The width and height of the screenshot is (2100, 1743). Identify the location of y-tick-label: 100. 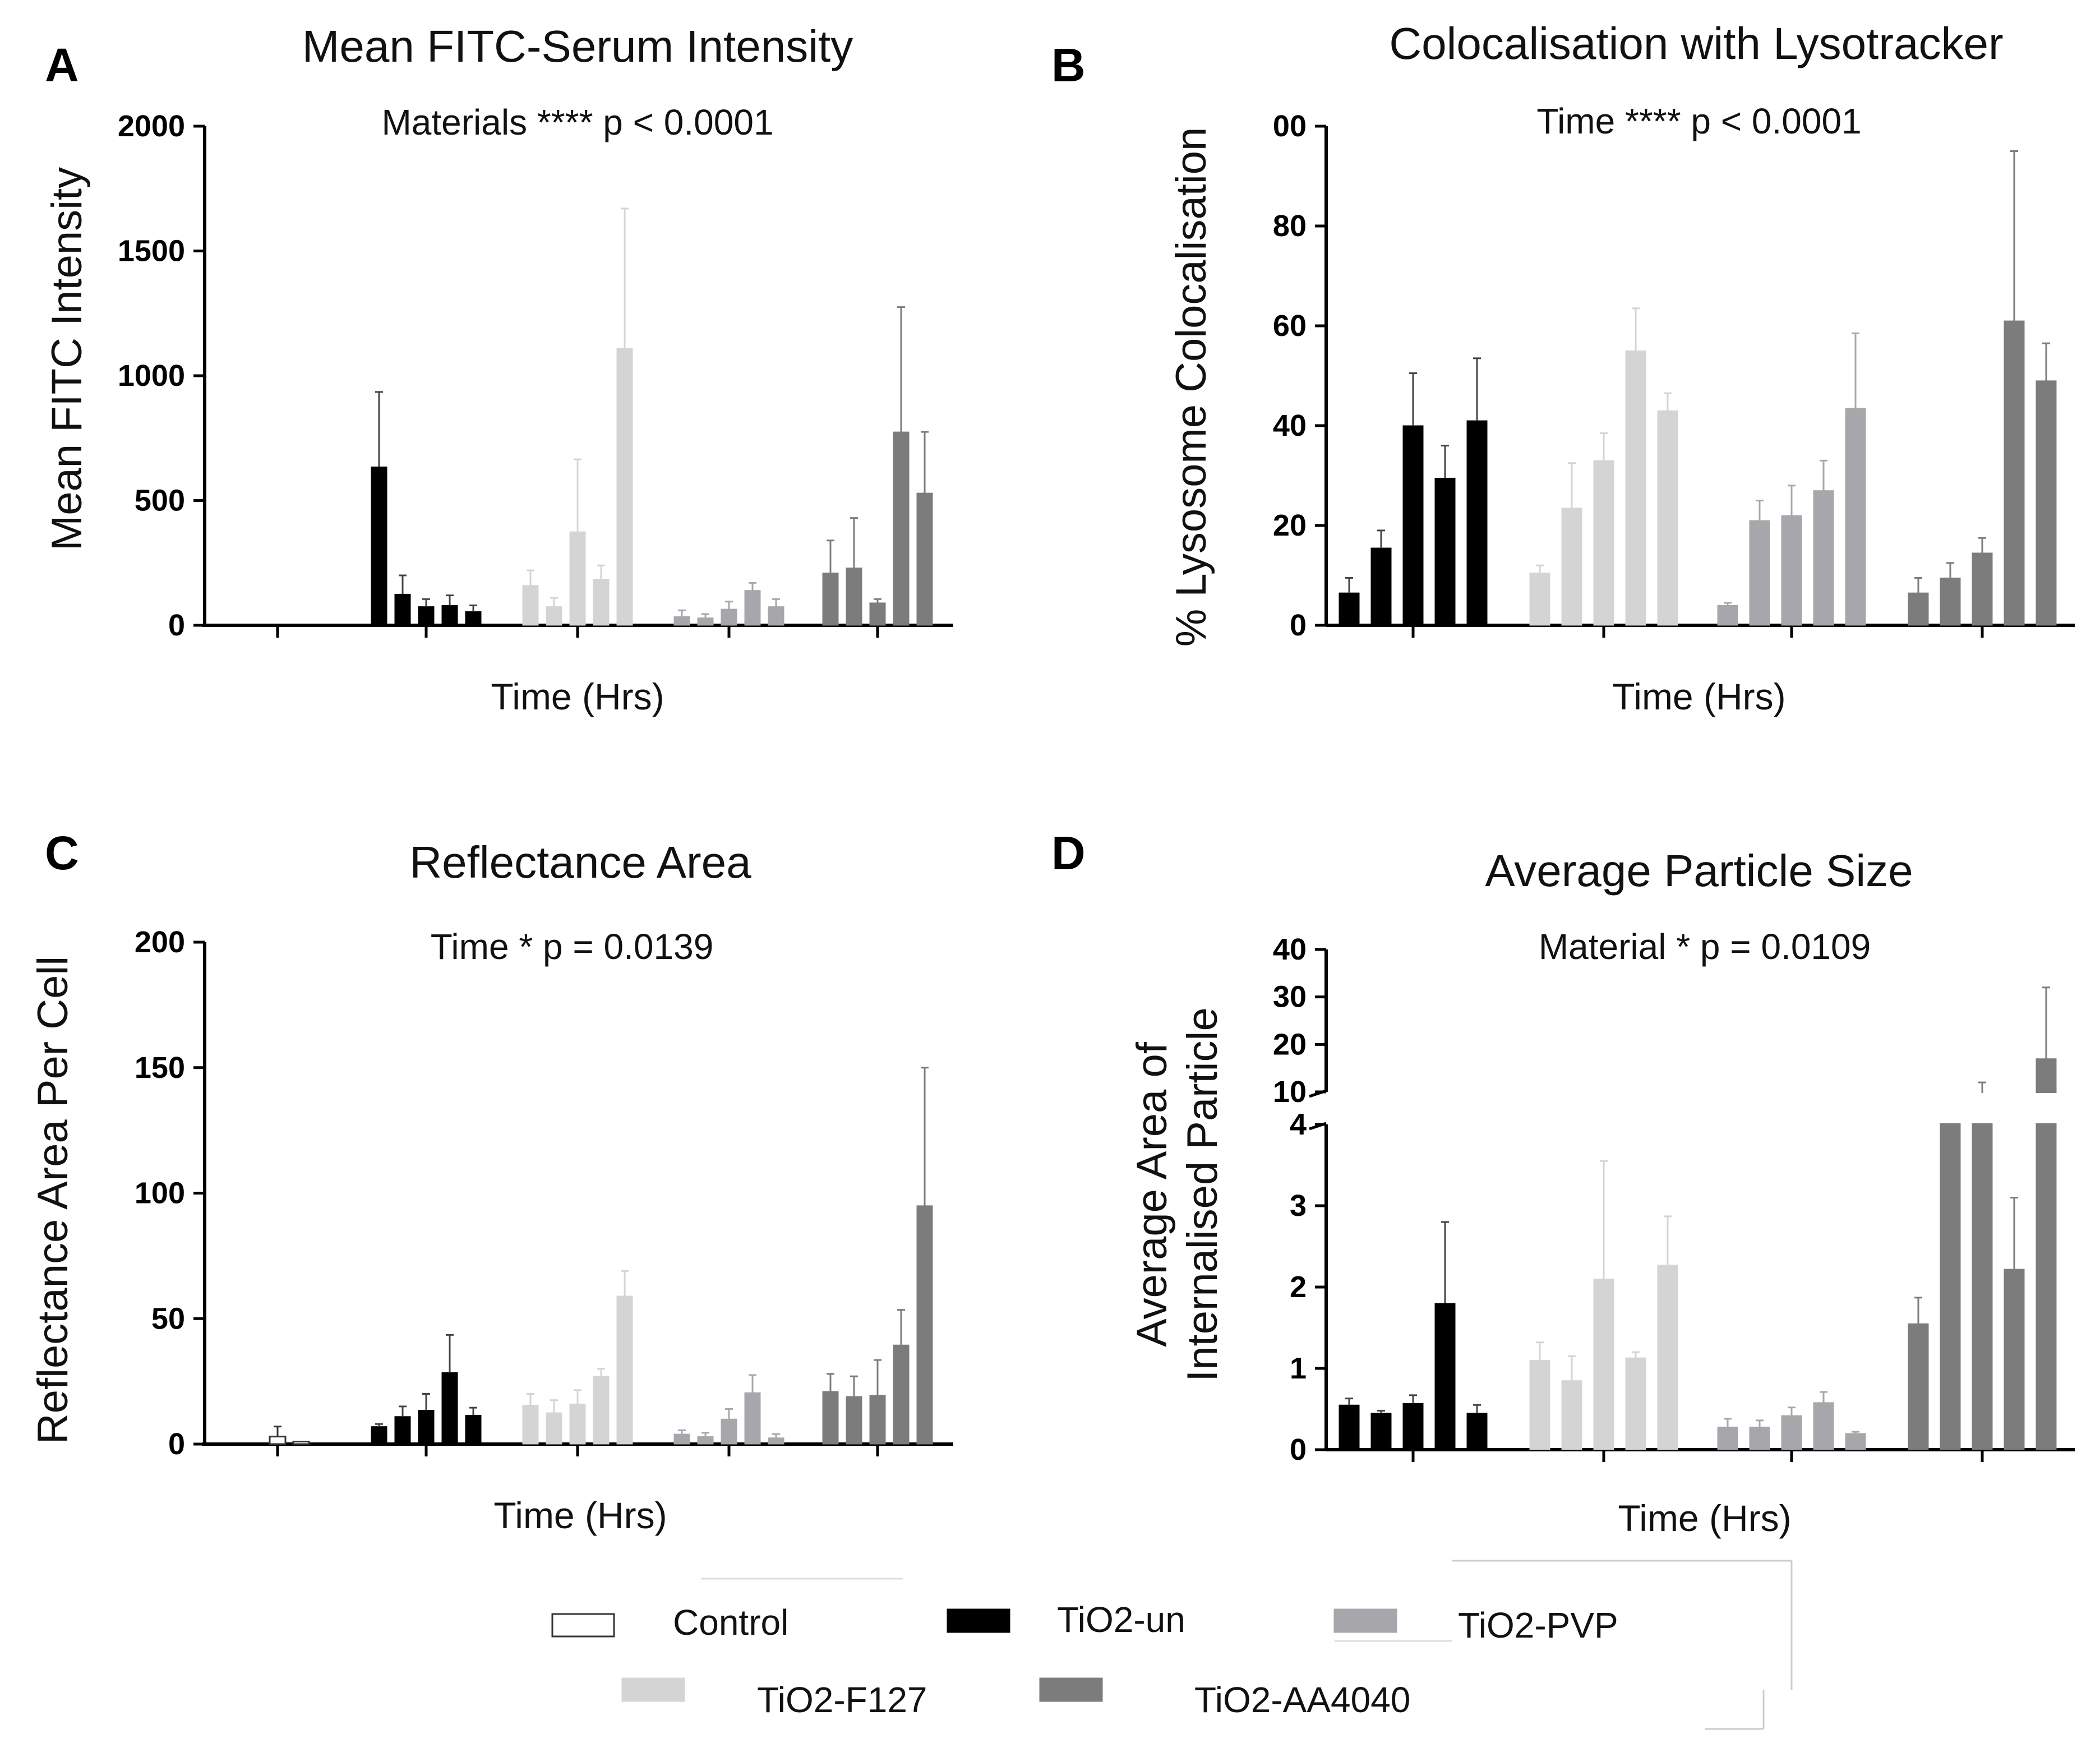
(160, 1194).